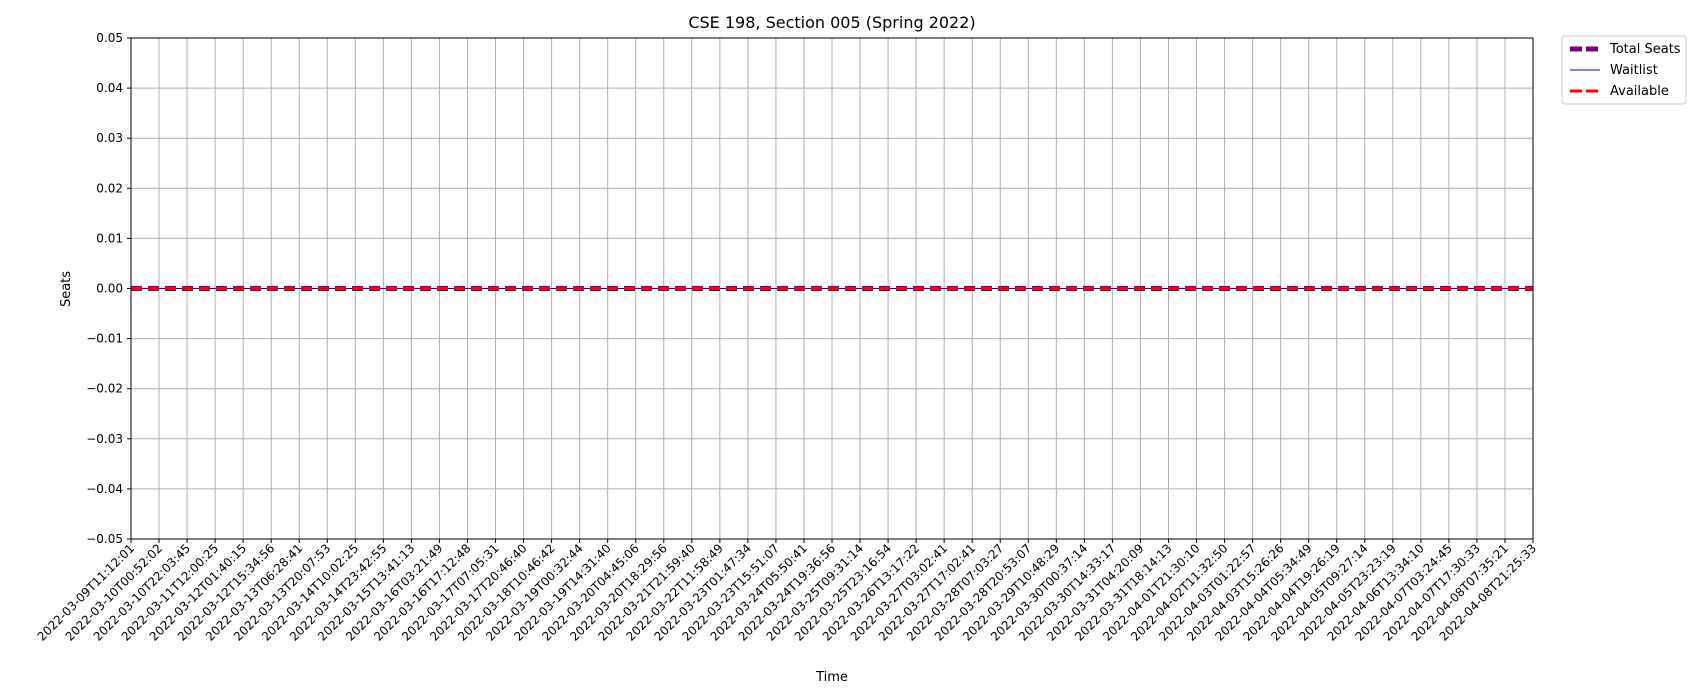 This screenshot has height=700, width=1700. What do you see at coordinates (1645, 49) in the screenshot?
I see `legend-label: Total Seats` at bounding box center [1645, 49].